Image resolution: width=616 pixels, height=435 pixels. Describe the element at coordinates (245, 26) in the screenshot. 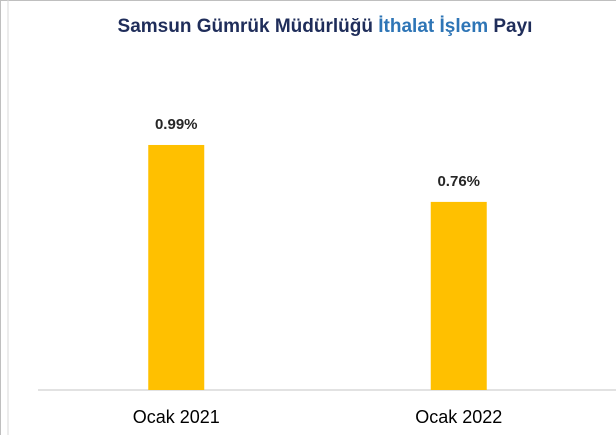

I see `title-part: Samsun Gümrük Müdürlüğü` at that location.